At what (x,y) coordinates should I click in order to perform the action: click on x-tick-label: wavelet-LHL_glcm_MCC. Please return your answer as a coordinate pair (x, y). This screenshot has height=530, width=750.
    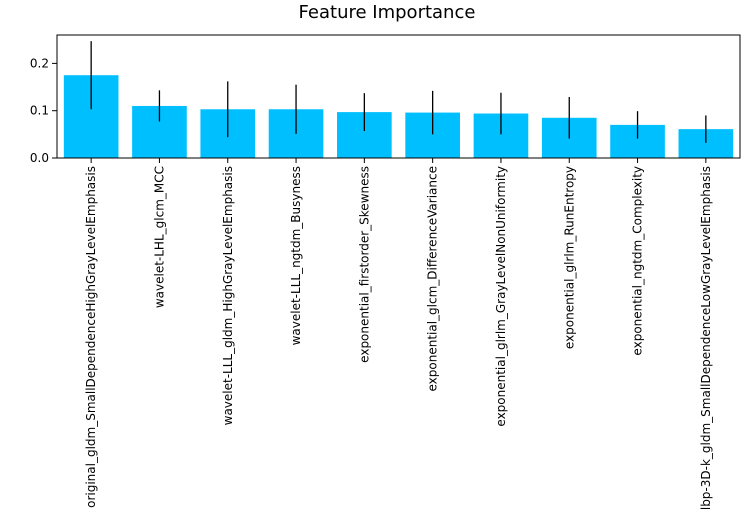
    Looking at the image, I should click on (159, 237).